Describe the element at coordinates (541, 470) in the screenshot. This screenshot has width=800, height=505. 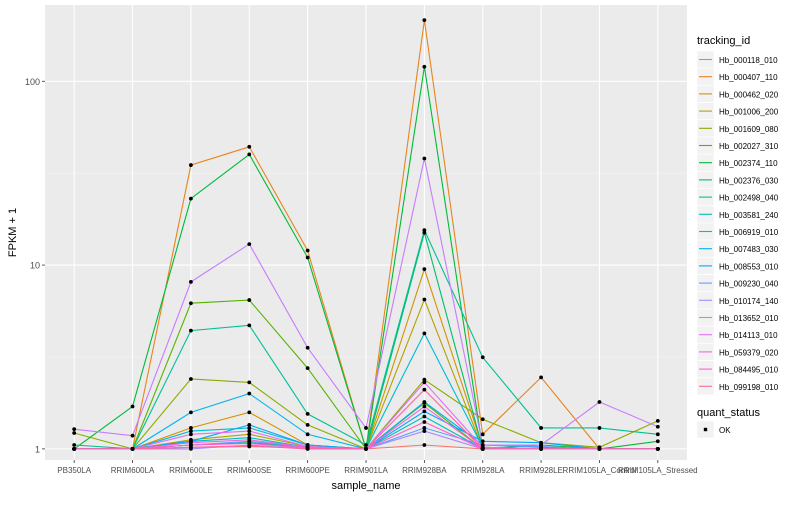
I see `x-tick-label: RRIM928LE` at that location.